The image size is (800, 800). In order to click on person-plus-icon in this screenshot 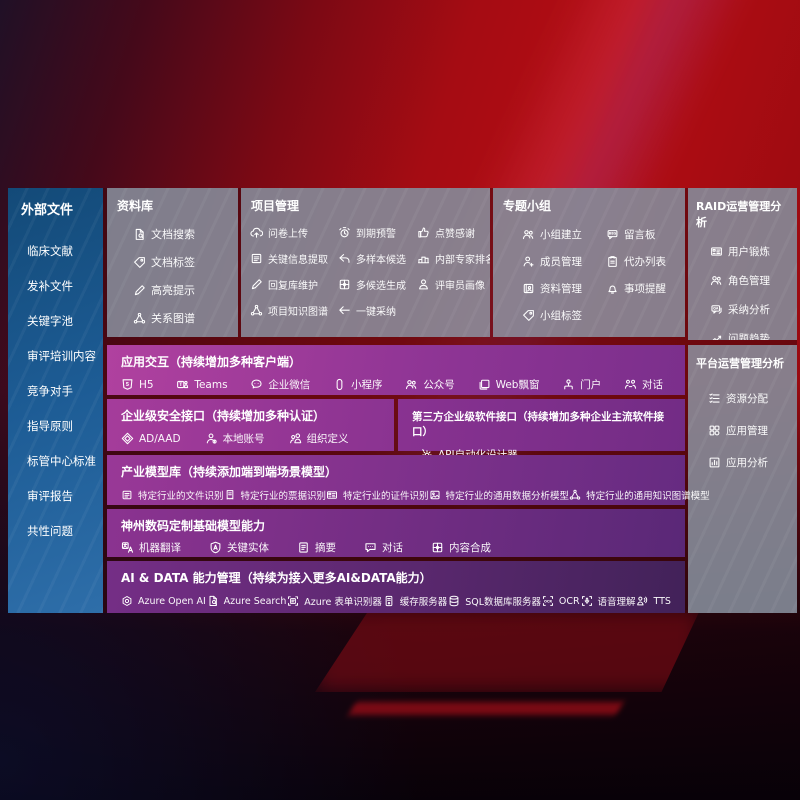, I will do `click(528, 261)`.